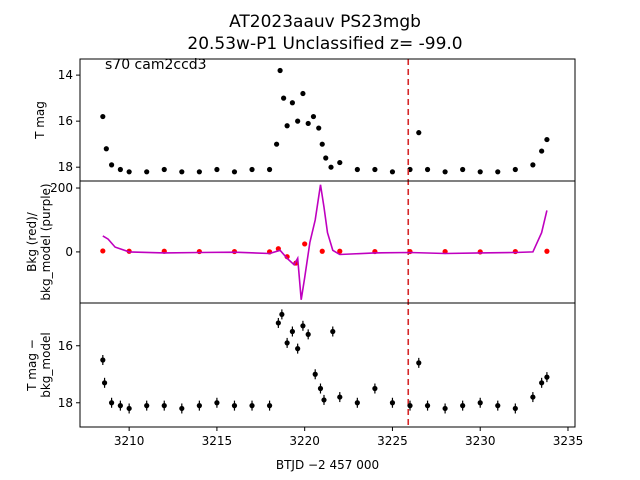  I want to click on x-tick-label: 3215, so click(217, 441).